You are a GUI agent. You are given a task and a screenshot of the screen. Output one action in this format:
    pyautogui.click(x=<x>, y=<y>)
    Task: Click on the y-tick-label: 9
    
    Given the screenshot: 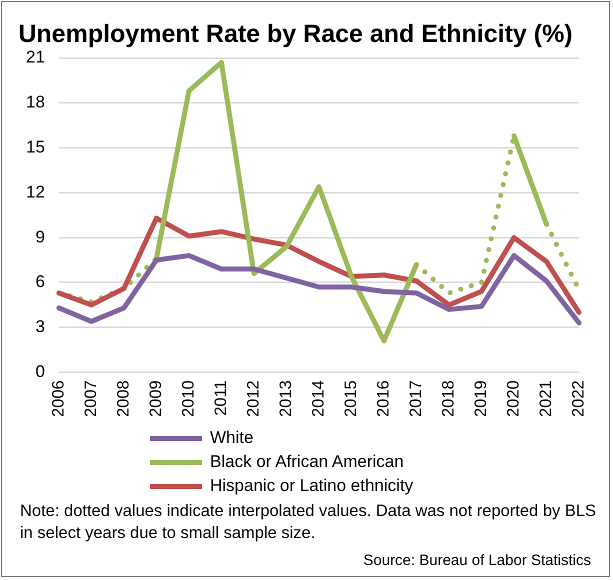 What is the action you would take?
    pyautogui.click(x=40, y=236)
    